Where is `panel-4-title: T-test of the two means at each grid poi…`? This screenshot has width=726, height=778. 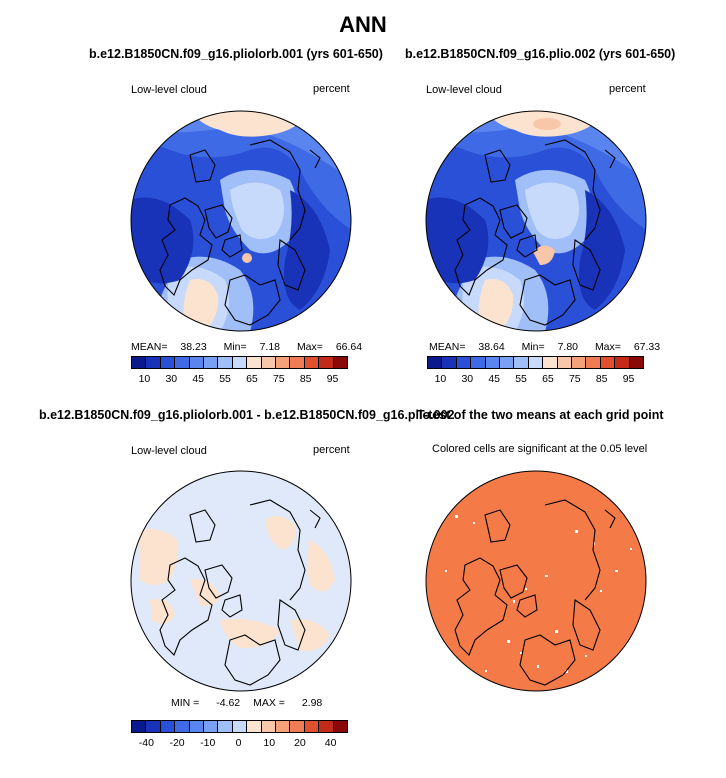 panel-4-title: T-test of the two means at each grid poi… is located at coordinates (540, 415).